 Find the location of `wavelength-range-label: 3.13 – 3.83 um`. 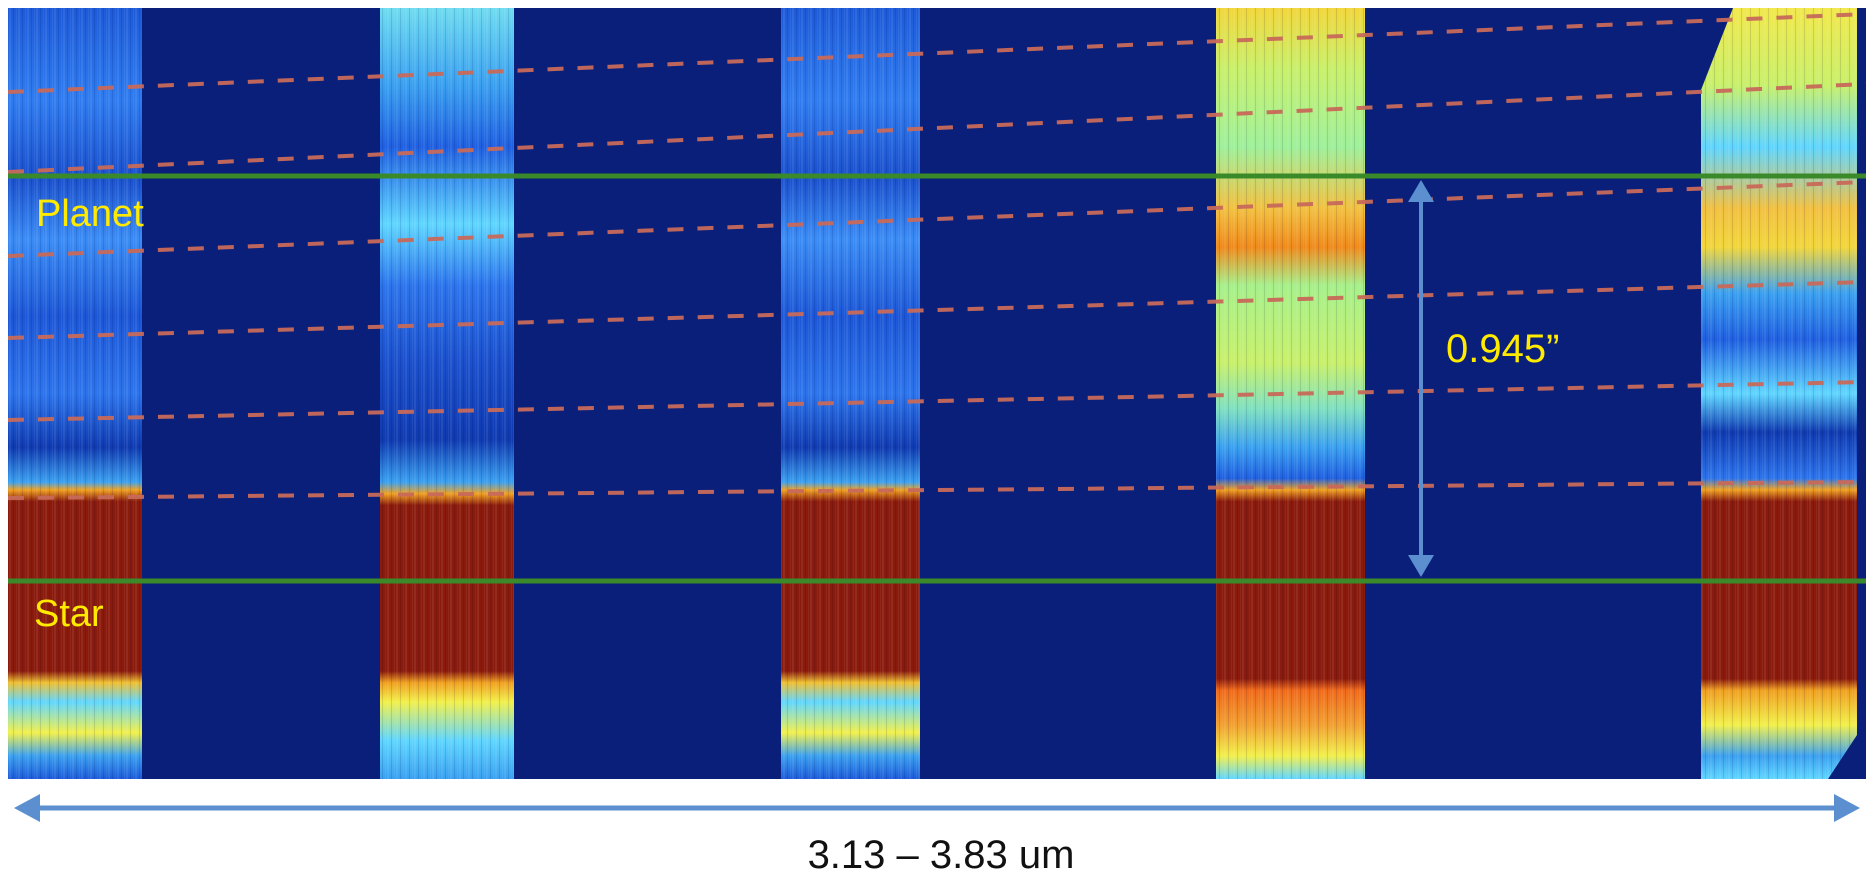

wavelength-range-label: 3.13 – 3.83 um is located at coordinates (941, 854).